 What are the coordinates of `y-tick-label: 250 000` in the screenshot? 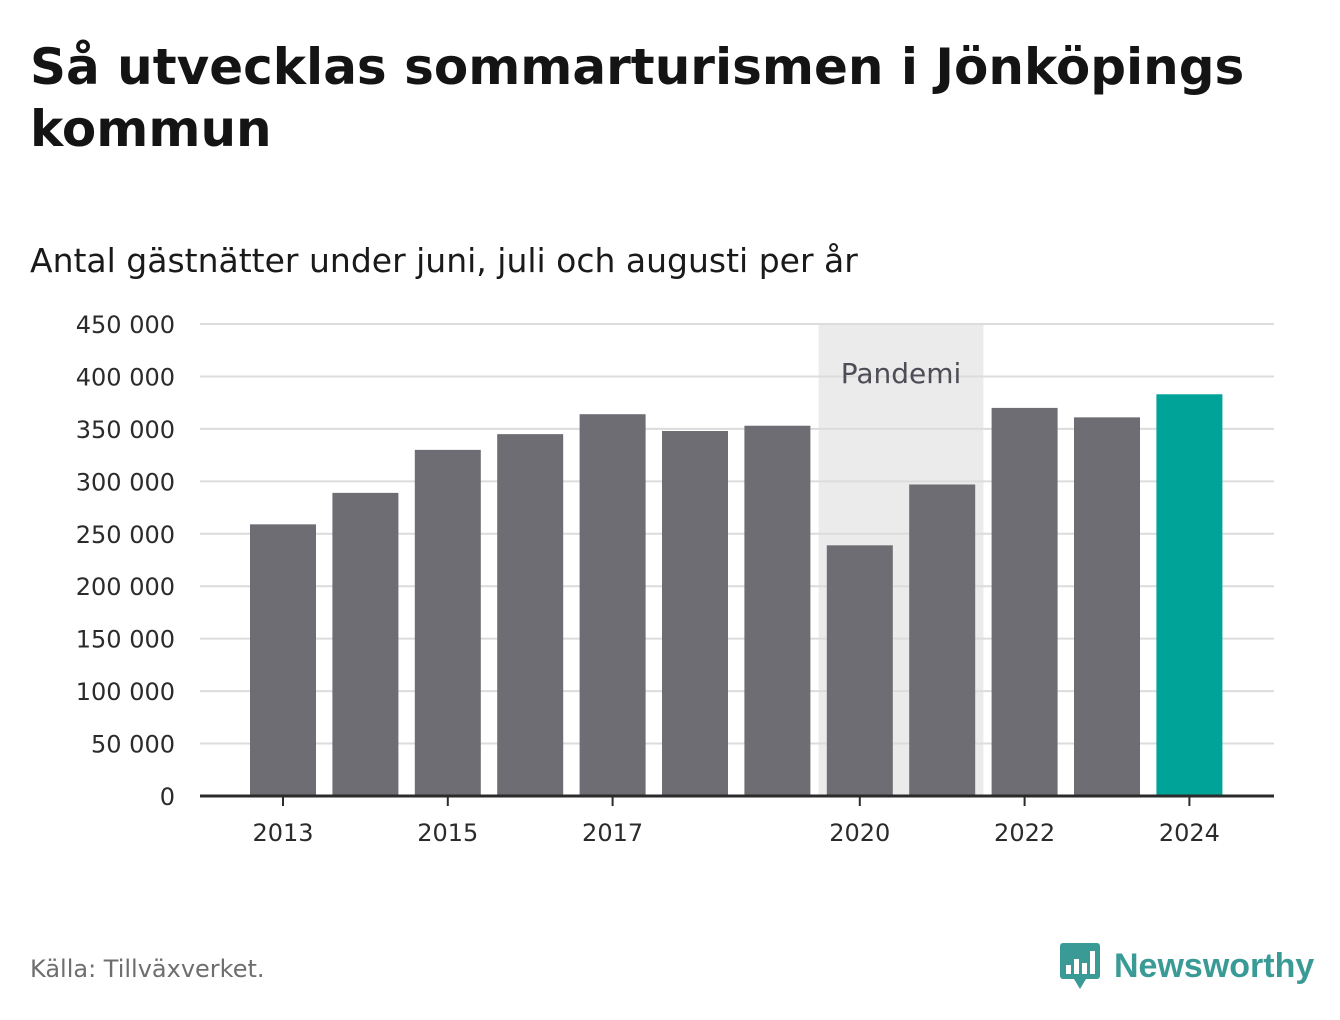 It's located at (125, 535).